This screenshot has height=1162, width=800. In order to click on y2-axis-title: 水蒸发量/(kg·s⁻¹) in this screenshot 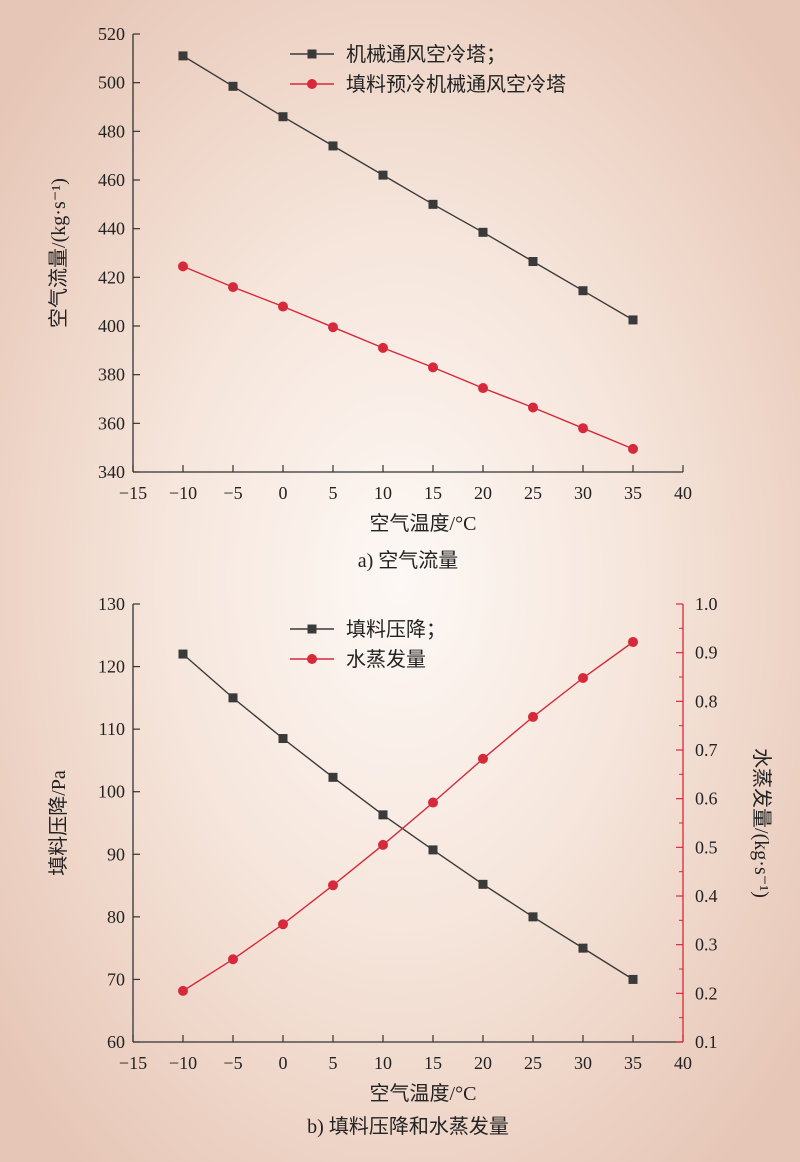, I will do `click(761, 823)`.